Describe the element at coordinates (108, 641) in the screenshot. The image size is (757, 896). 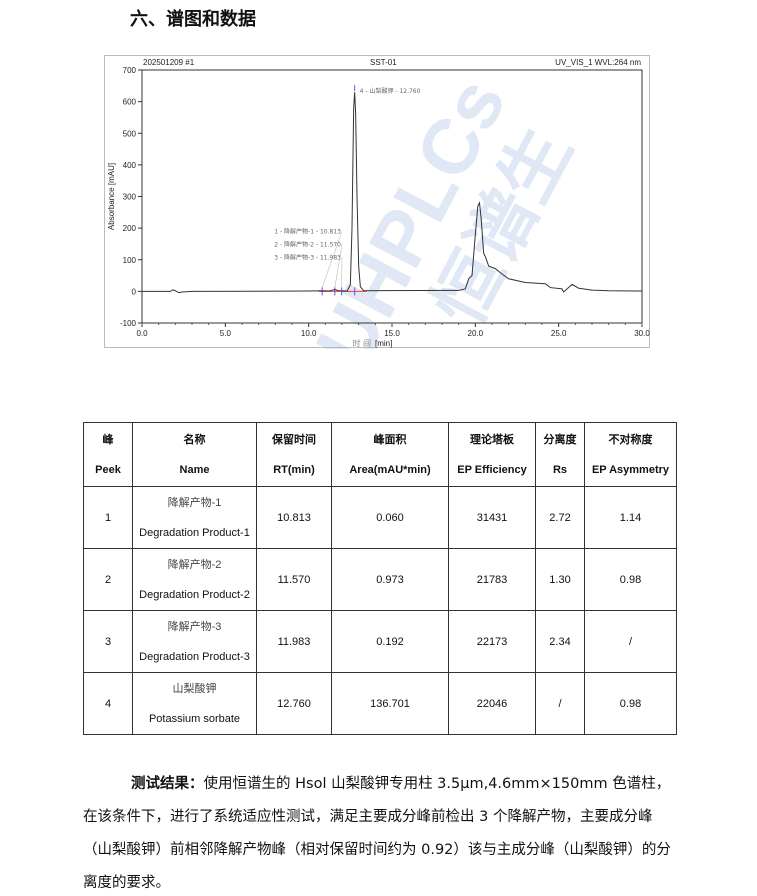
I see `peak-cell: 3` at that location.